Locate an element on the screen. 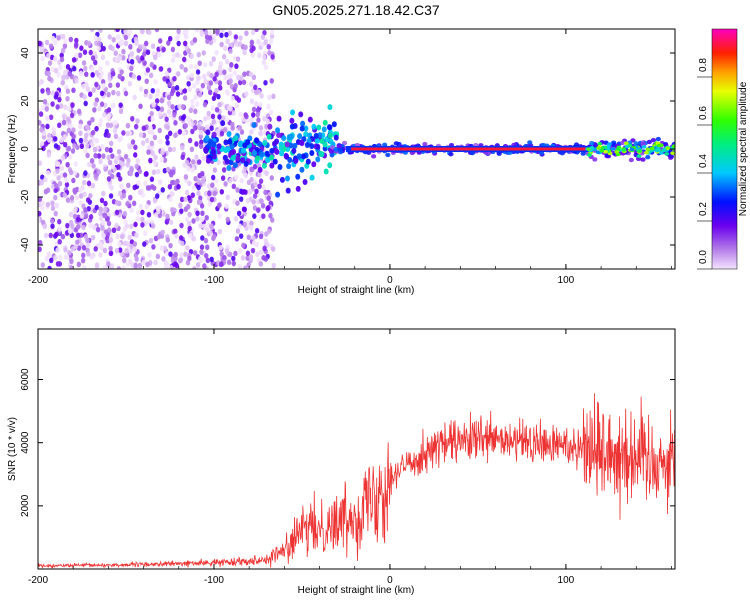 The height and width of the screenshot is (600, 750). x-tick-label: -200 is located at coordinates (38, 580).